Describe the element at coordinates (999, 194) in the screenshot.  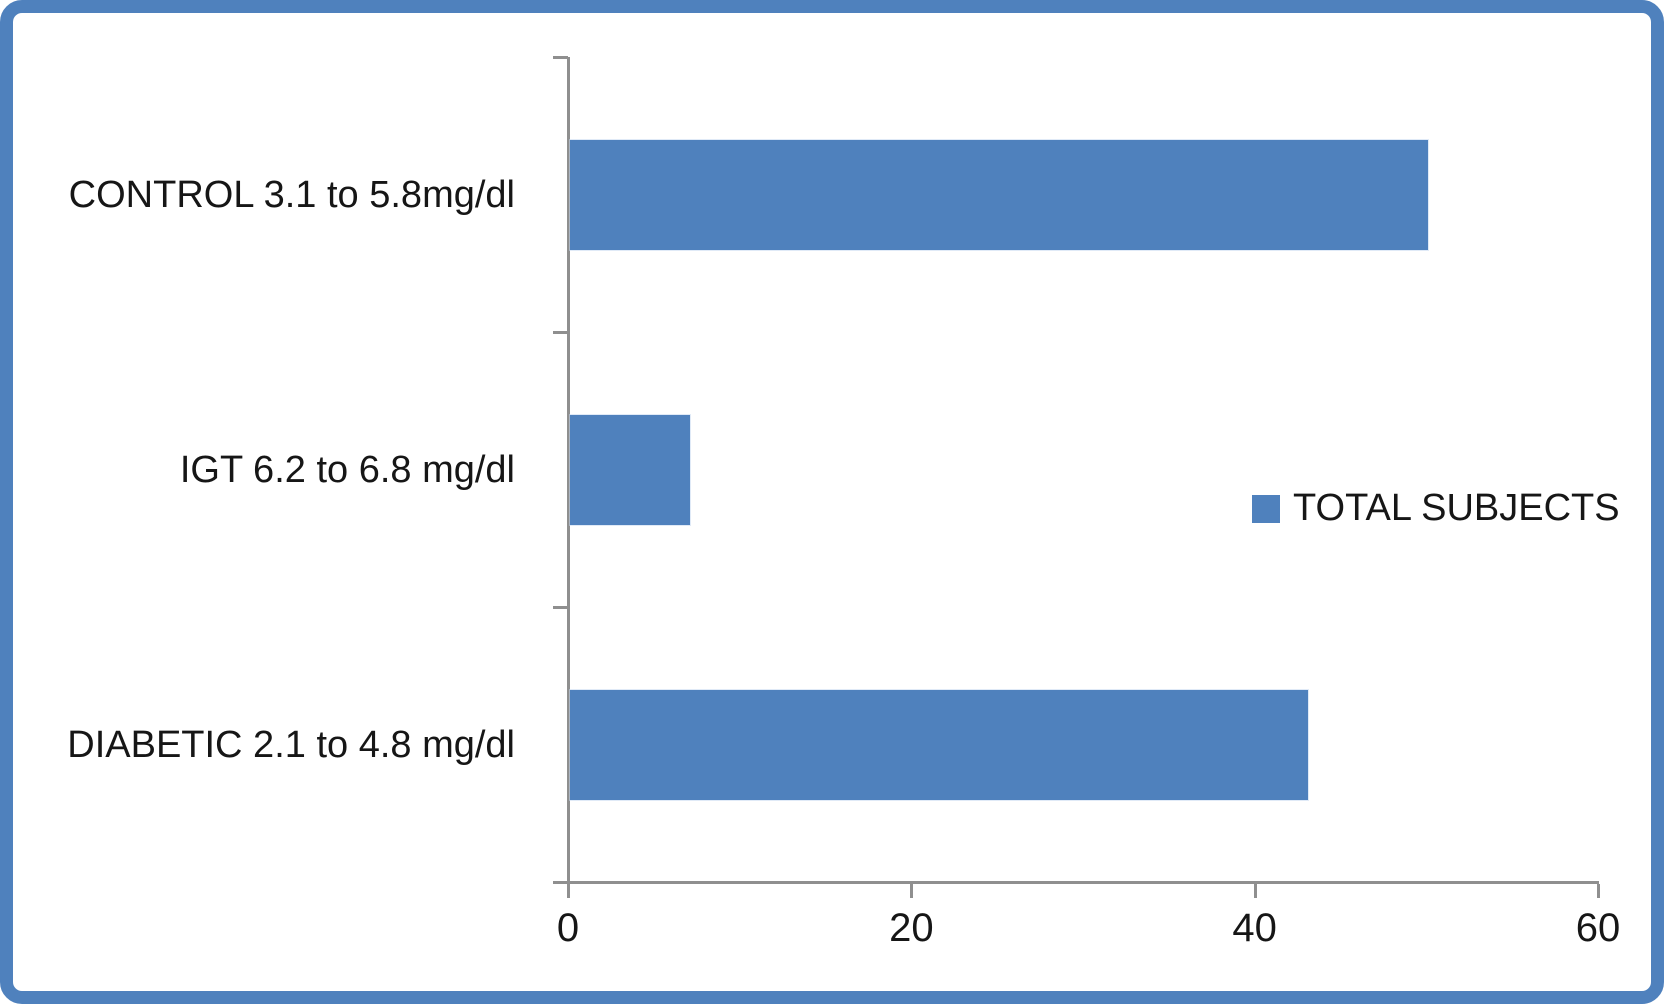
I see `bar-control` at that location.